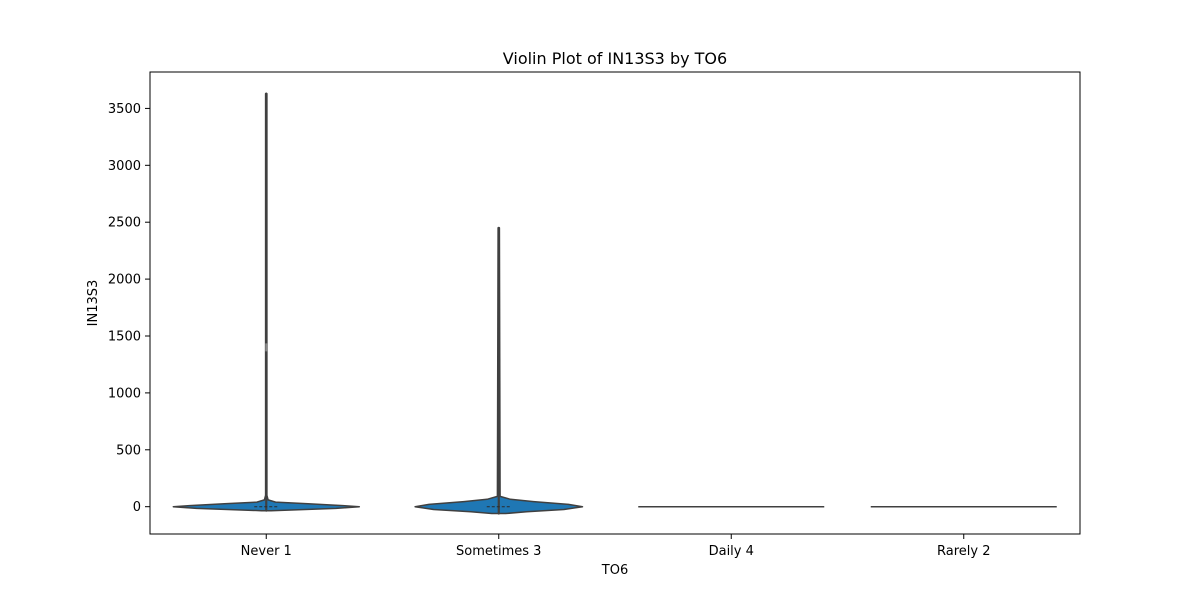 The image size is (1200, 605). Describe the element at coordinates (124, 109) in the screenshot. I see `y-tick-label: 3500` at that location.